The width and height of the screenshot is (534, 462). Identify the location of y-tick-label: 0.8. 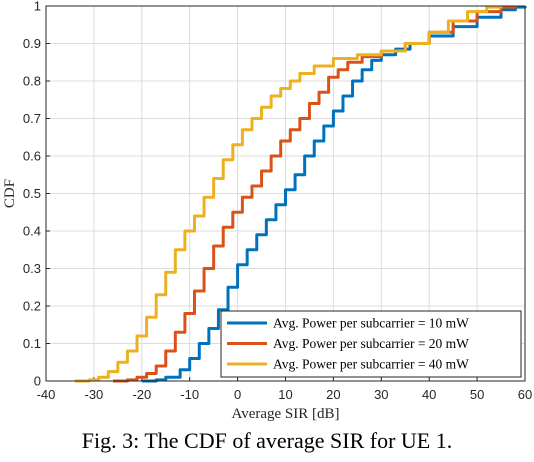
(32, 81).